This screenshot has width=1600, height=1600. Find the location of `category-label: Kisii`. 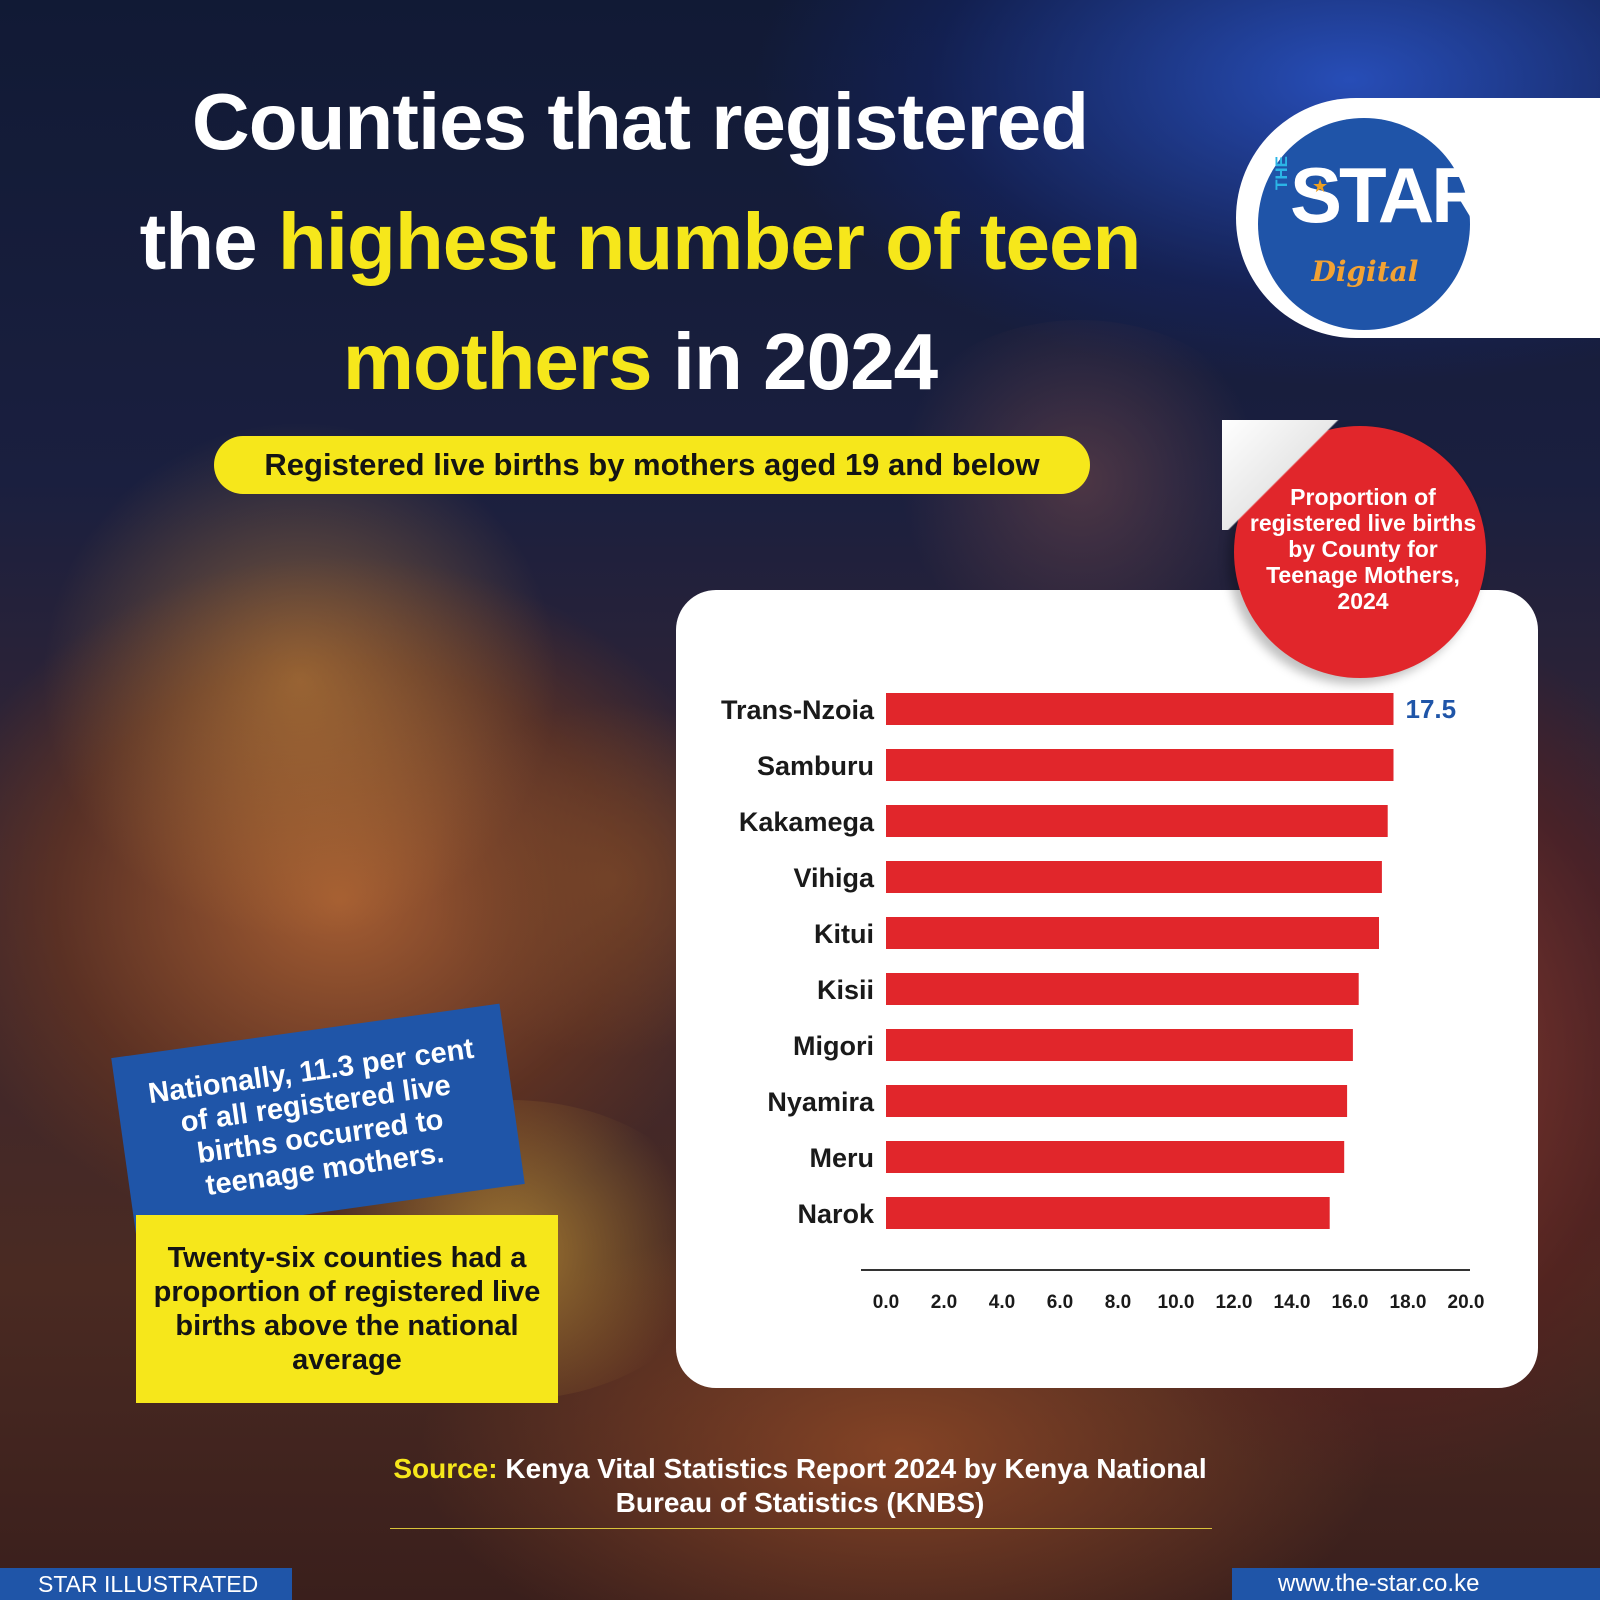

category-label: Kisii is located at coordinates (845, 990).